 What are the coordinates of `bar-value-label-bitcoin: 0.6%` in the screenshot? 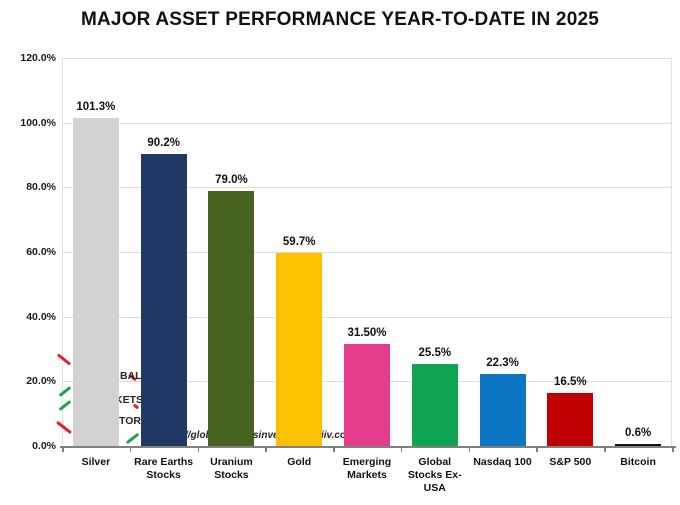 It's located at (638, 433).